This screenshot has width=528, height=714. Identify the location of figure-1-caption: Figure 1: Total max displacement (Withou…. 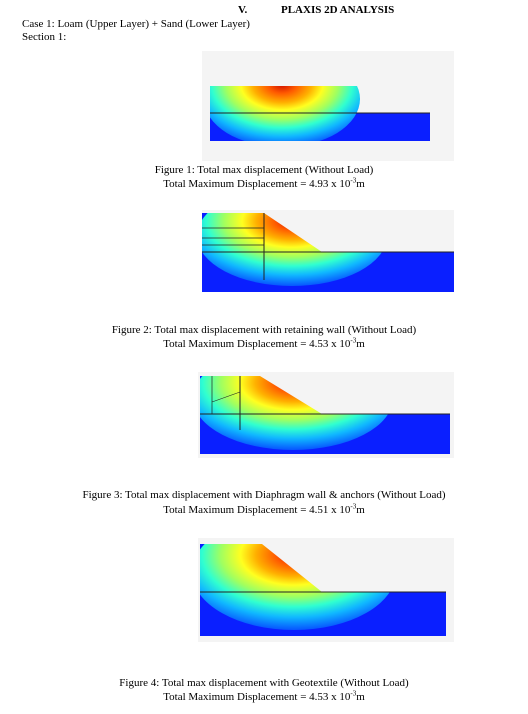
(264, 170).